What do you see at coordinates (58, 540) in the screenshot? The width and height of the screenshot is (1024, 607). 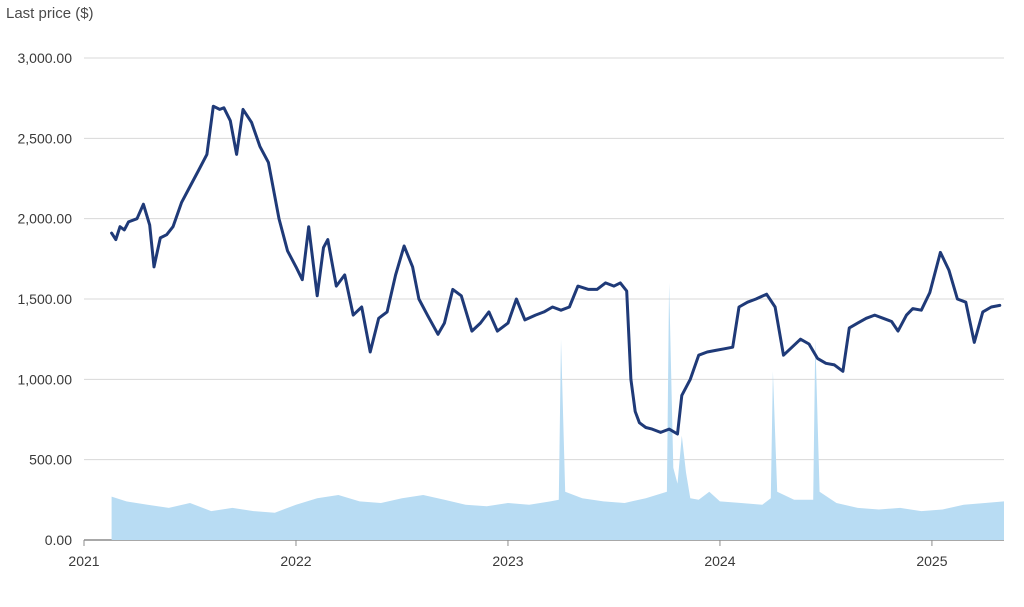 I see `y-tick-label: 0.00` at bounding box center [58, 540].